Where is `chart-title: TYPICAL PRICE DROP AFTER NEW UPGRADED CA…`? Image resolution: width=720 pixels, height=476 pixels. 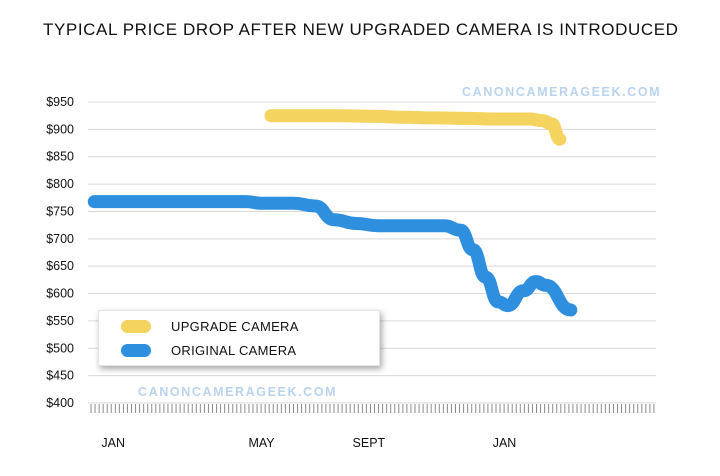 chart-title: TYPICAL PRICE DROP AFTER NEW UPGRADED CA… is located at coordinates (361, 29).